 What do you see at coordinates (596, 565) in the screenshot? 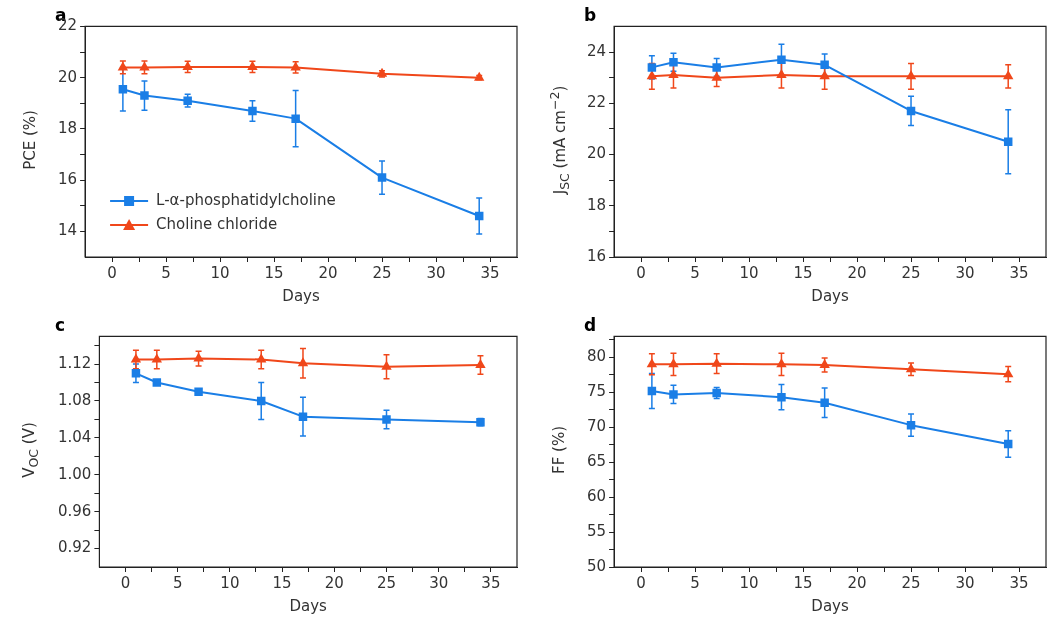
I see `y-tick-label: 50` at bounding box center [596, 565].